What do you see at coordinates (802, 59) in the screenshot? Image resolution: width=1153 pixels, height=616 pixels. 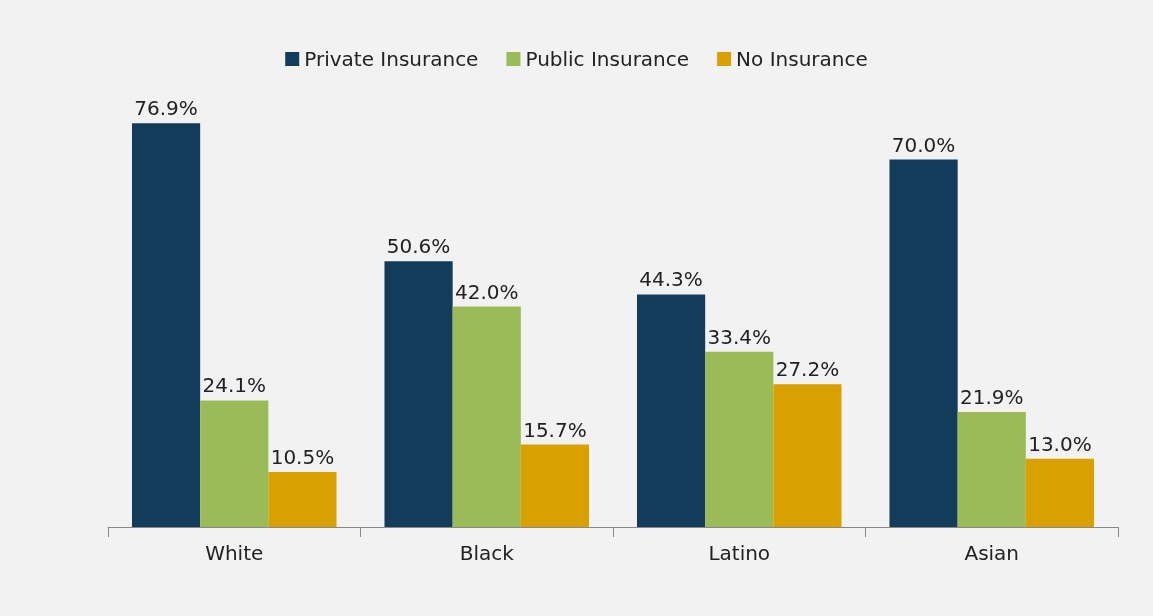 I see `legend-label: No Insurance` at bounding box center [802, 59].